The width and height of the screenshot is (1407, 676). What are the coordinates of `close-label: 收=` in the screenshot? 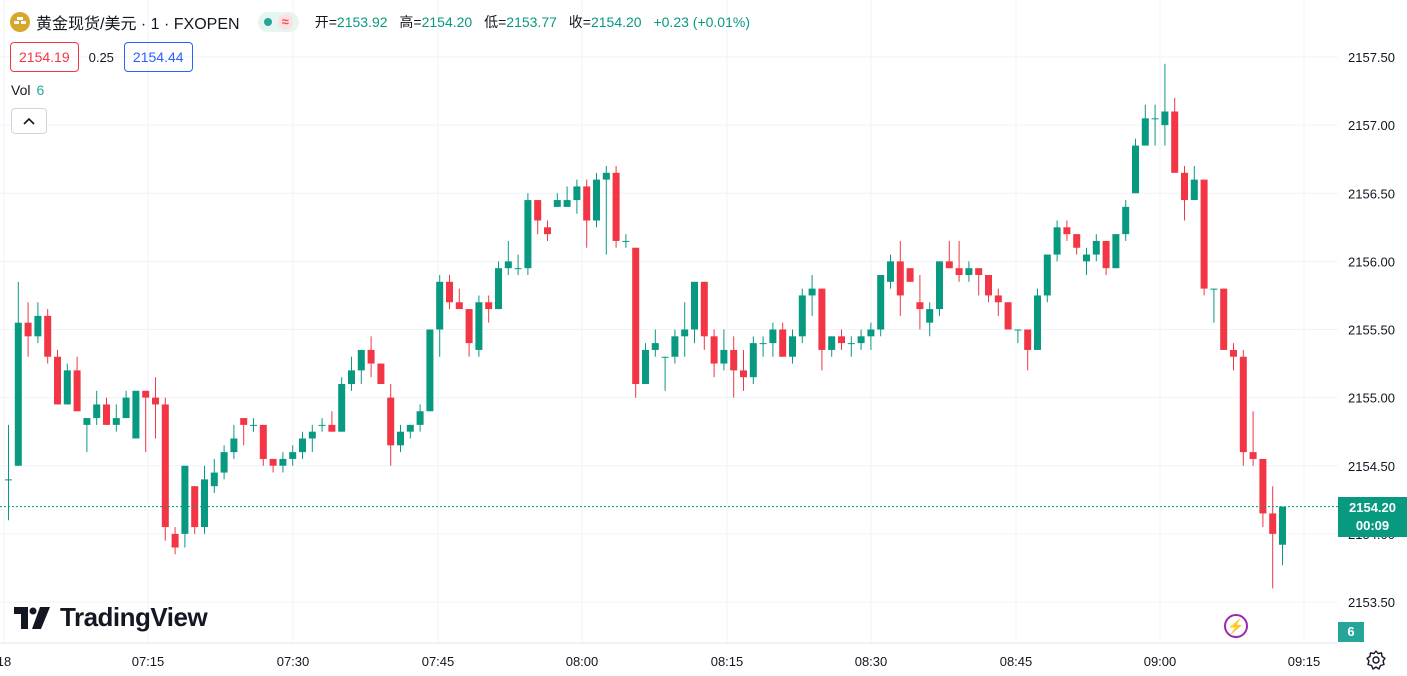 It's located at (579, 22).